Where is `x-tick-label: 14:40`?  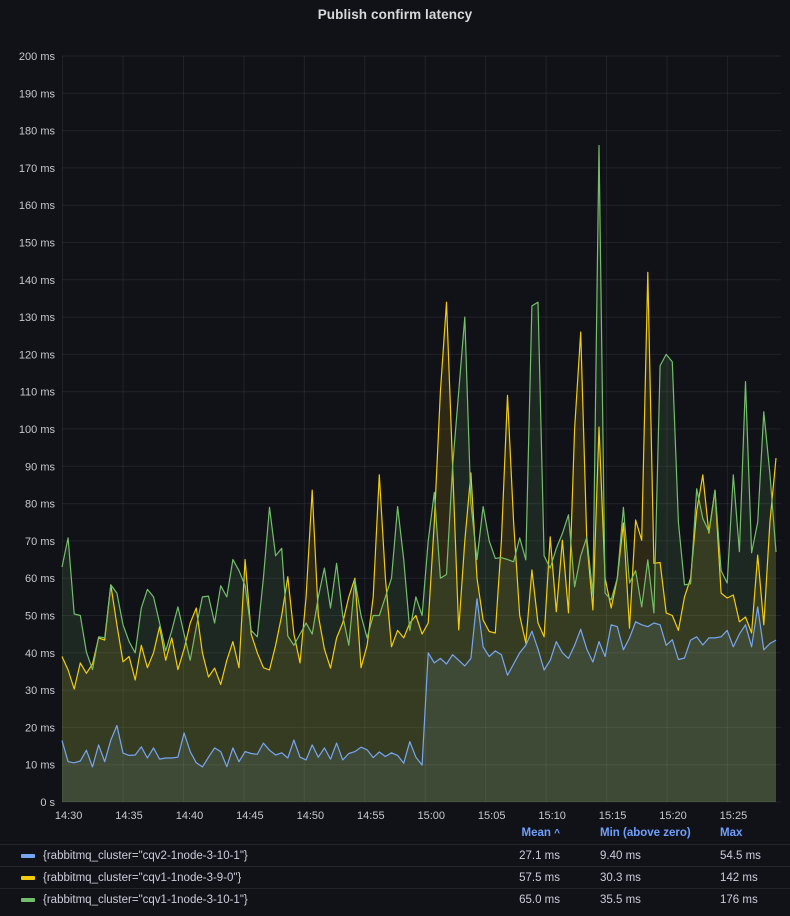 x-tick-label: 14:40 is located at coordinates (190, 816).